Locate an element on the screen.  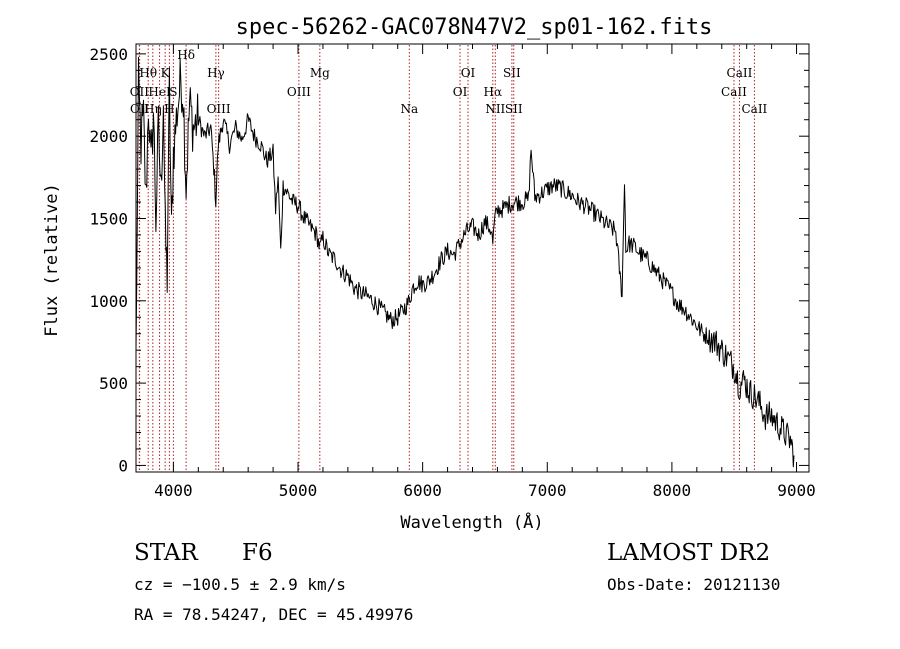
line-marker-label: Hα is located at coordinates (493, 92).